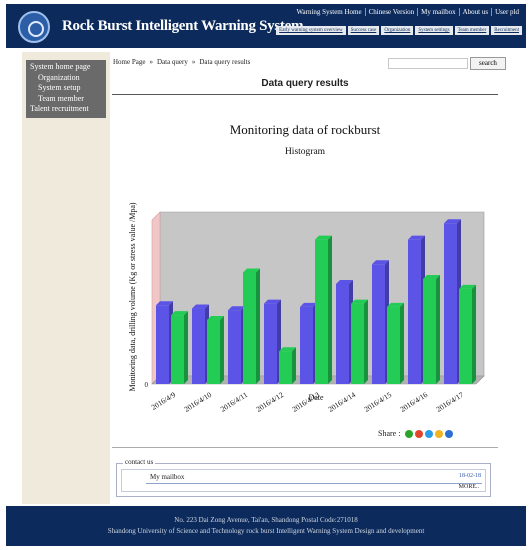 Image resolution: width=531 pixels, height=550 pixels. What do you see at coordinates (311, 30) in the screenshot?
I see `sub-link-overview: Early warning system overview` at bounding box center [311, 30].